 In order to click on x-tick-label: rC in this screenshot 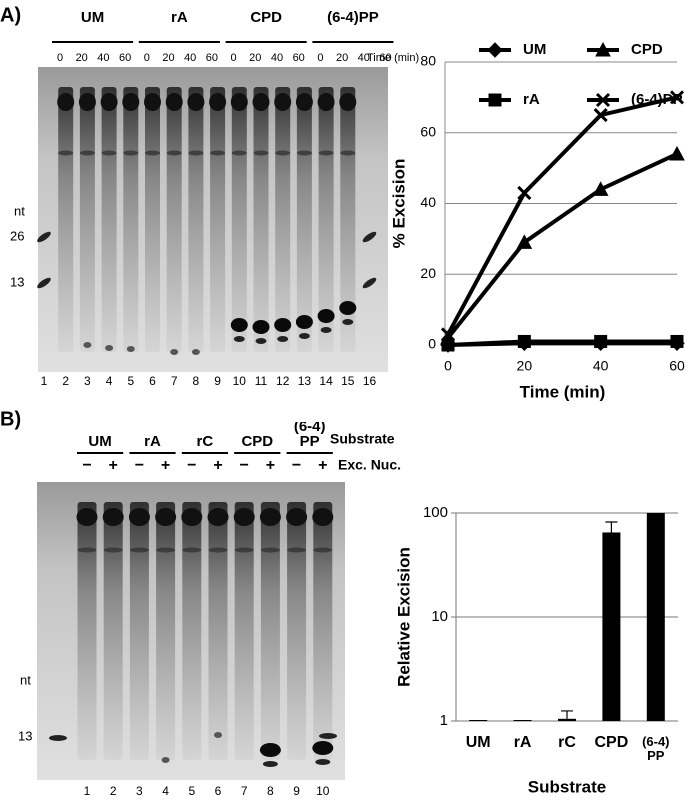, I will do `click(567, 743)`.